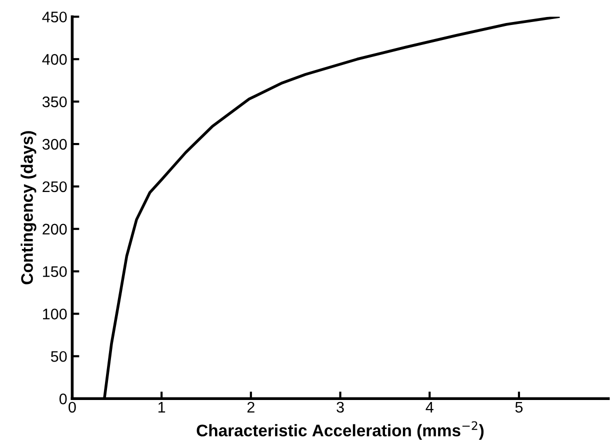 The image size is (612, 440). I want to click on y-tick-label: 100, so click(55, 314).